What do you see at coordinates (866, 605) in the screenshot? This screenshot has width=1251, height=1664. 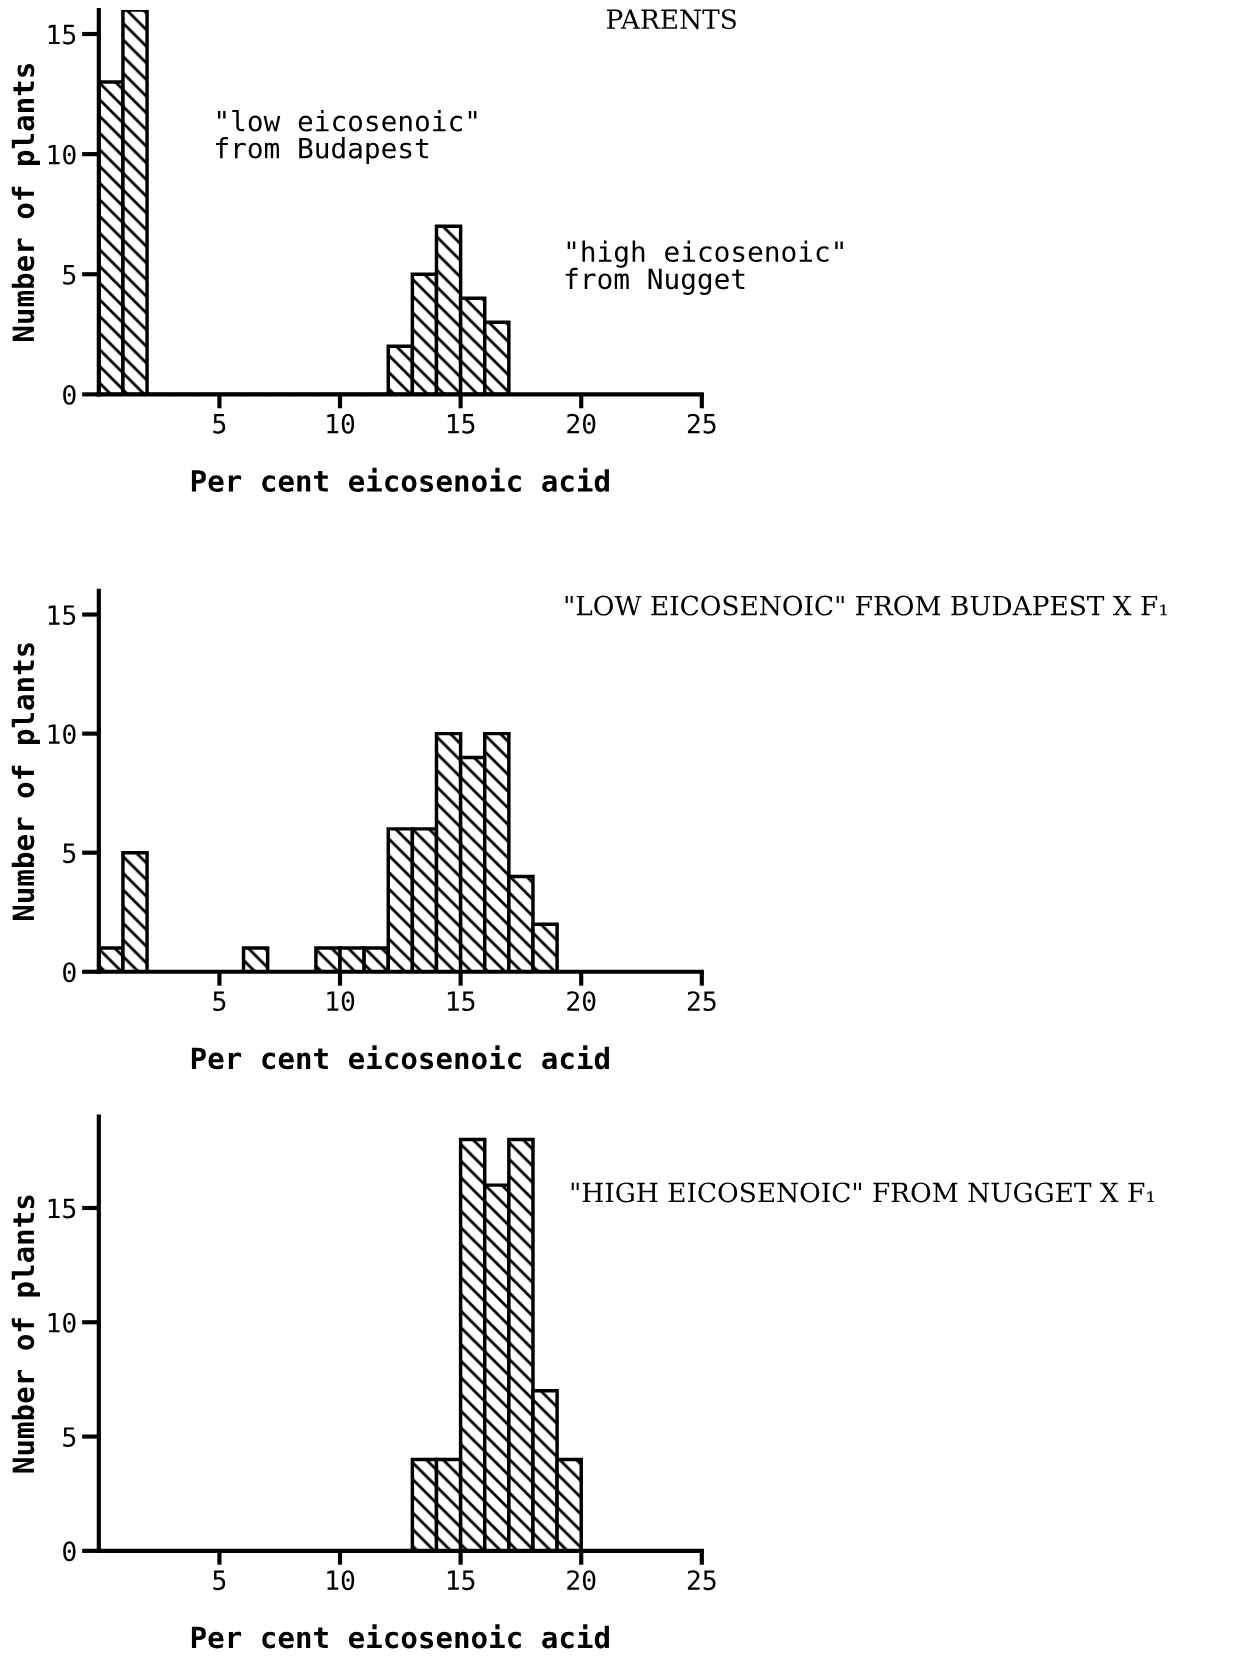 I see `text: "LOW EICOSENOIC" FROM BUDAPEST X F₁` at bounding box center [866, 605].